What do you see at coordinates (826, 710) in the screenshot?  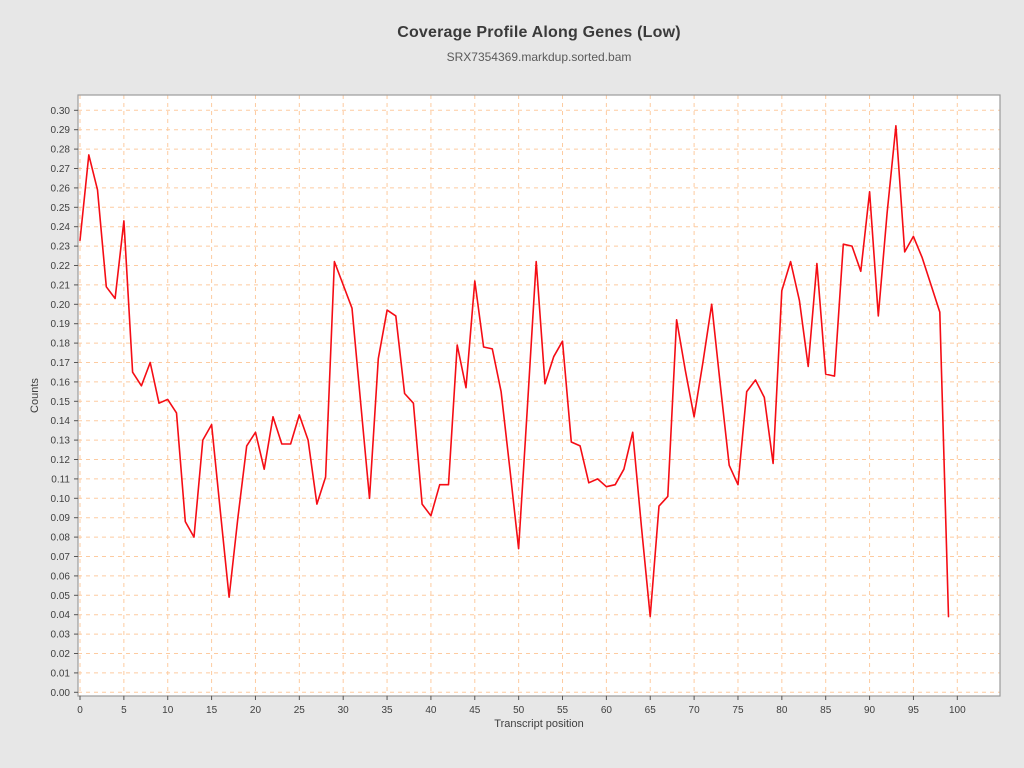 I see `x-tick-label: 85` at bounding box center [826, 710].